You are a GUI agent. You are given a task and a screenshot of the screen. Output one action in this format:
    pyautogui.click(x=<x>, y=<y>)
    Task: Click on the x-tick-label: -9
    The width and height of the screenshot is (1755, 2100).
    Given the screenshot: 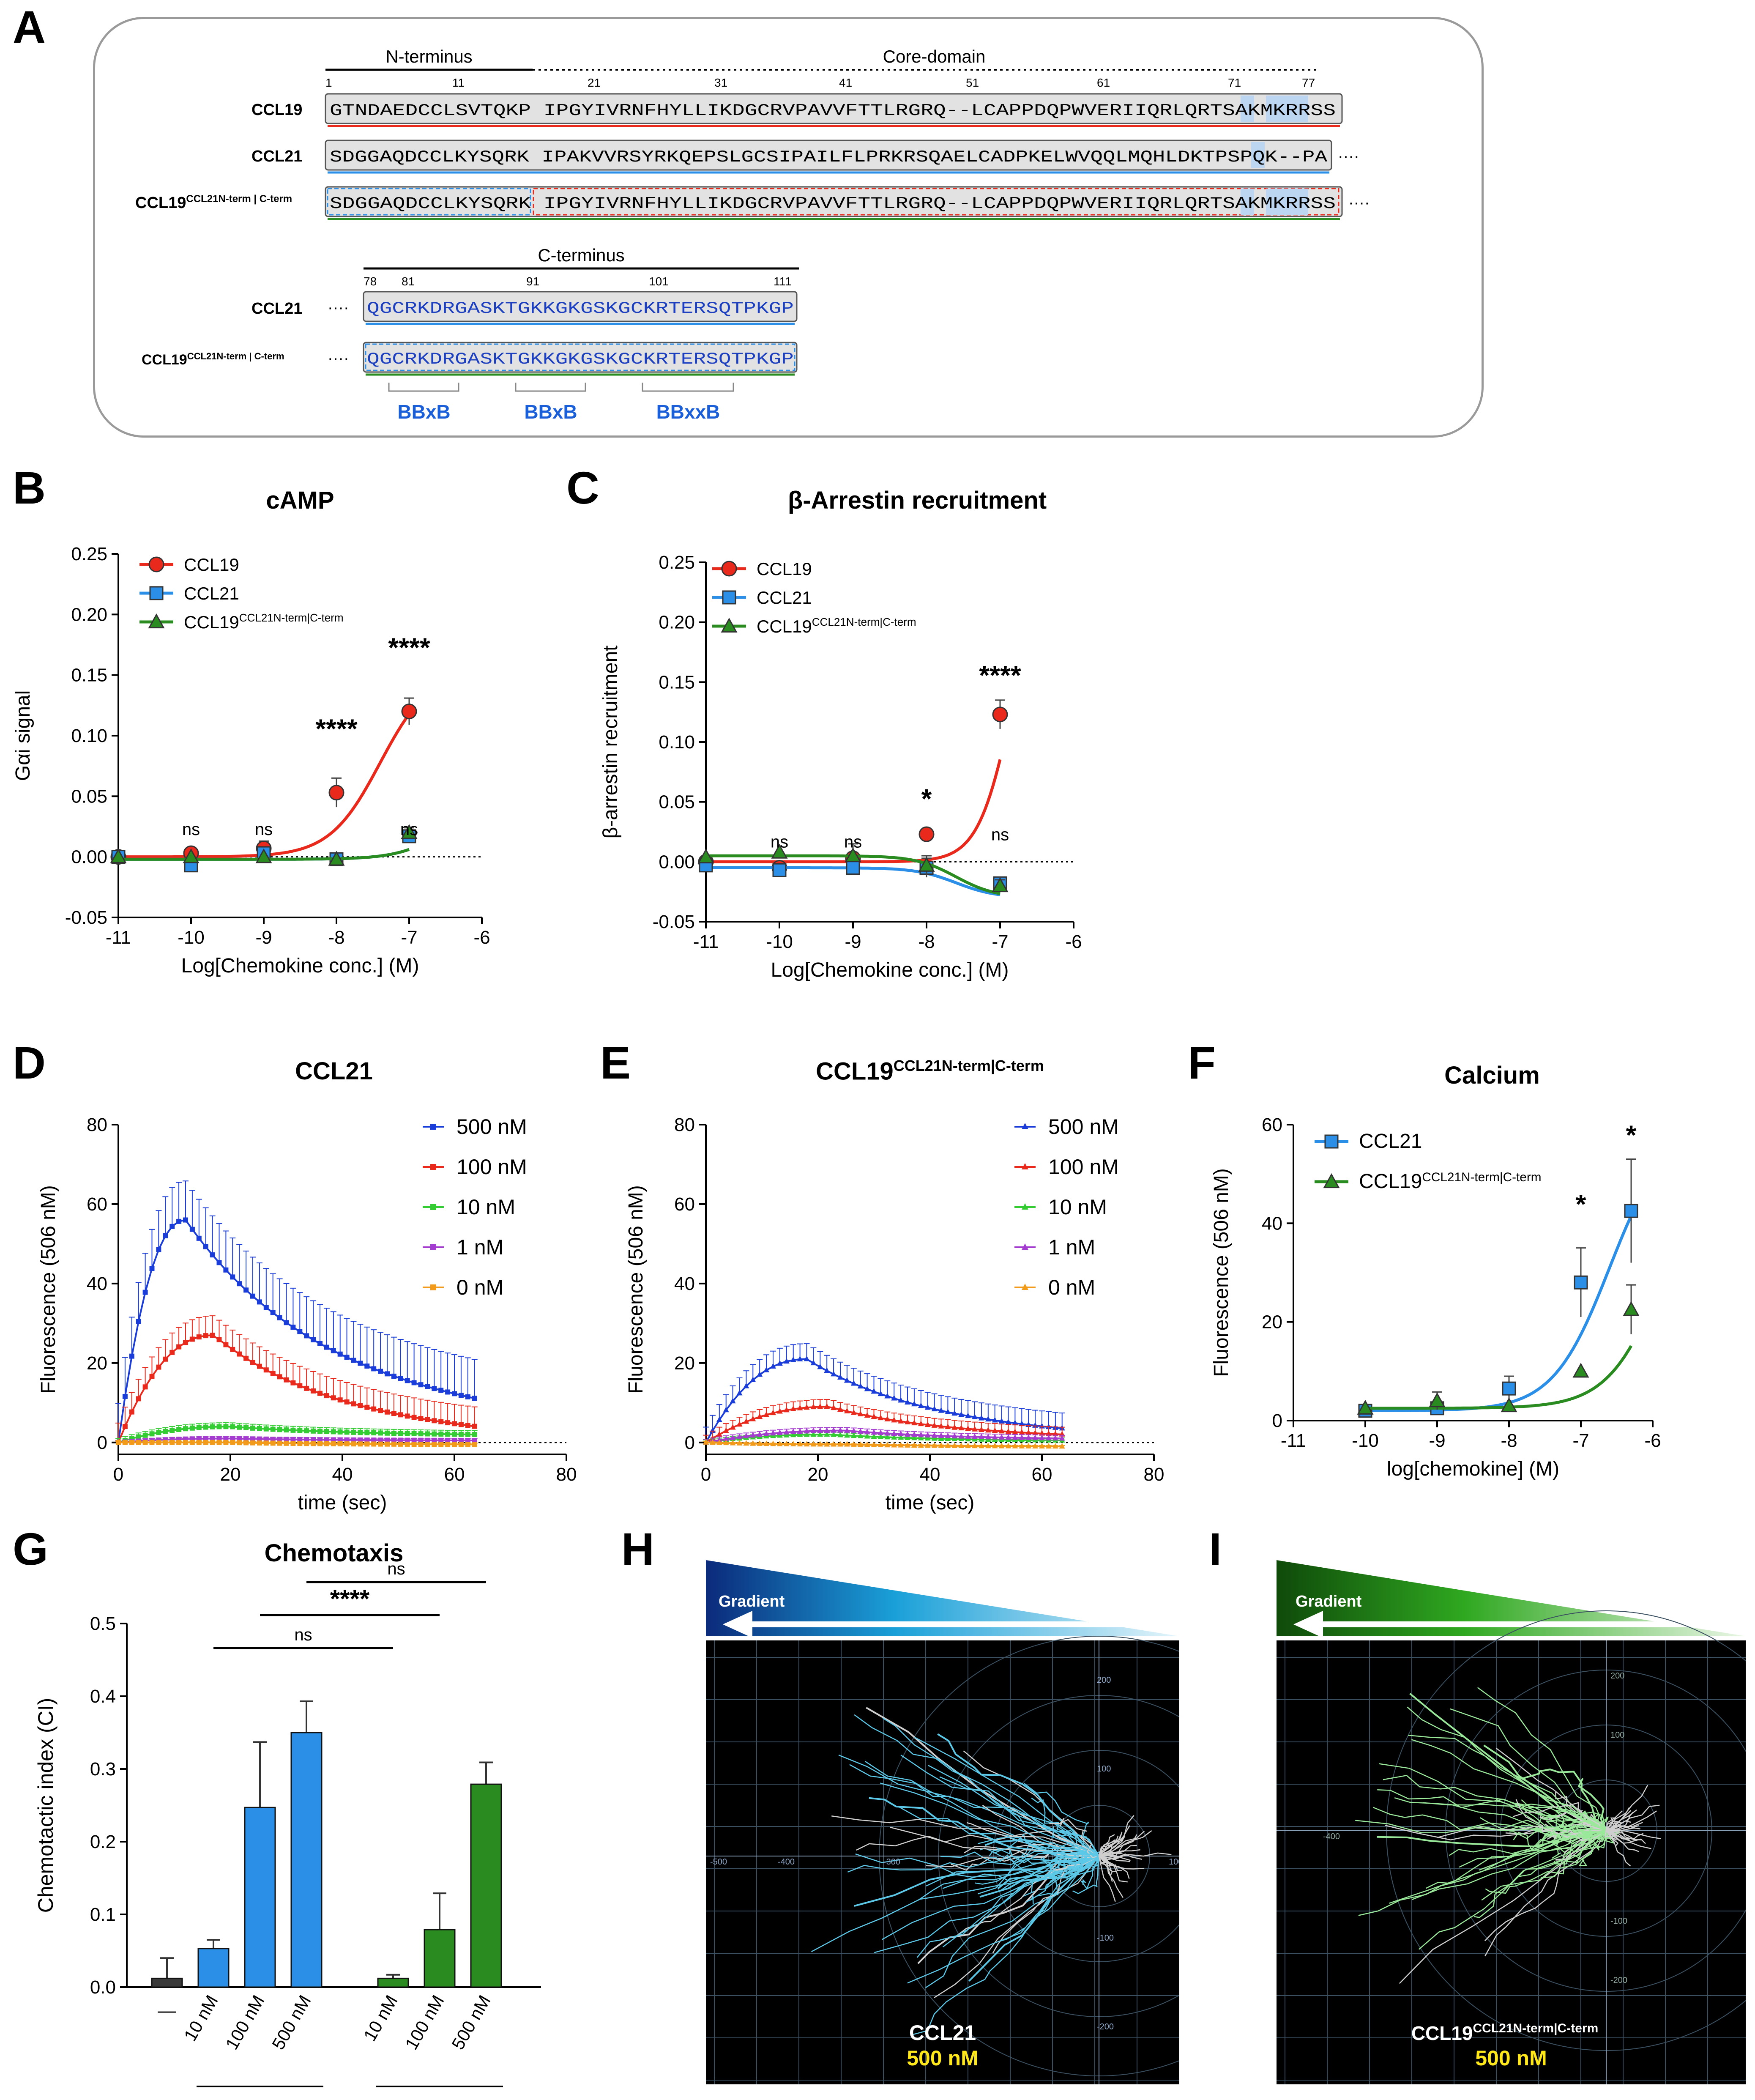 What is the action you would take?
    pyautogui.click(x=853, y=942)
    